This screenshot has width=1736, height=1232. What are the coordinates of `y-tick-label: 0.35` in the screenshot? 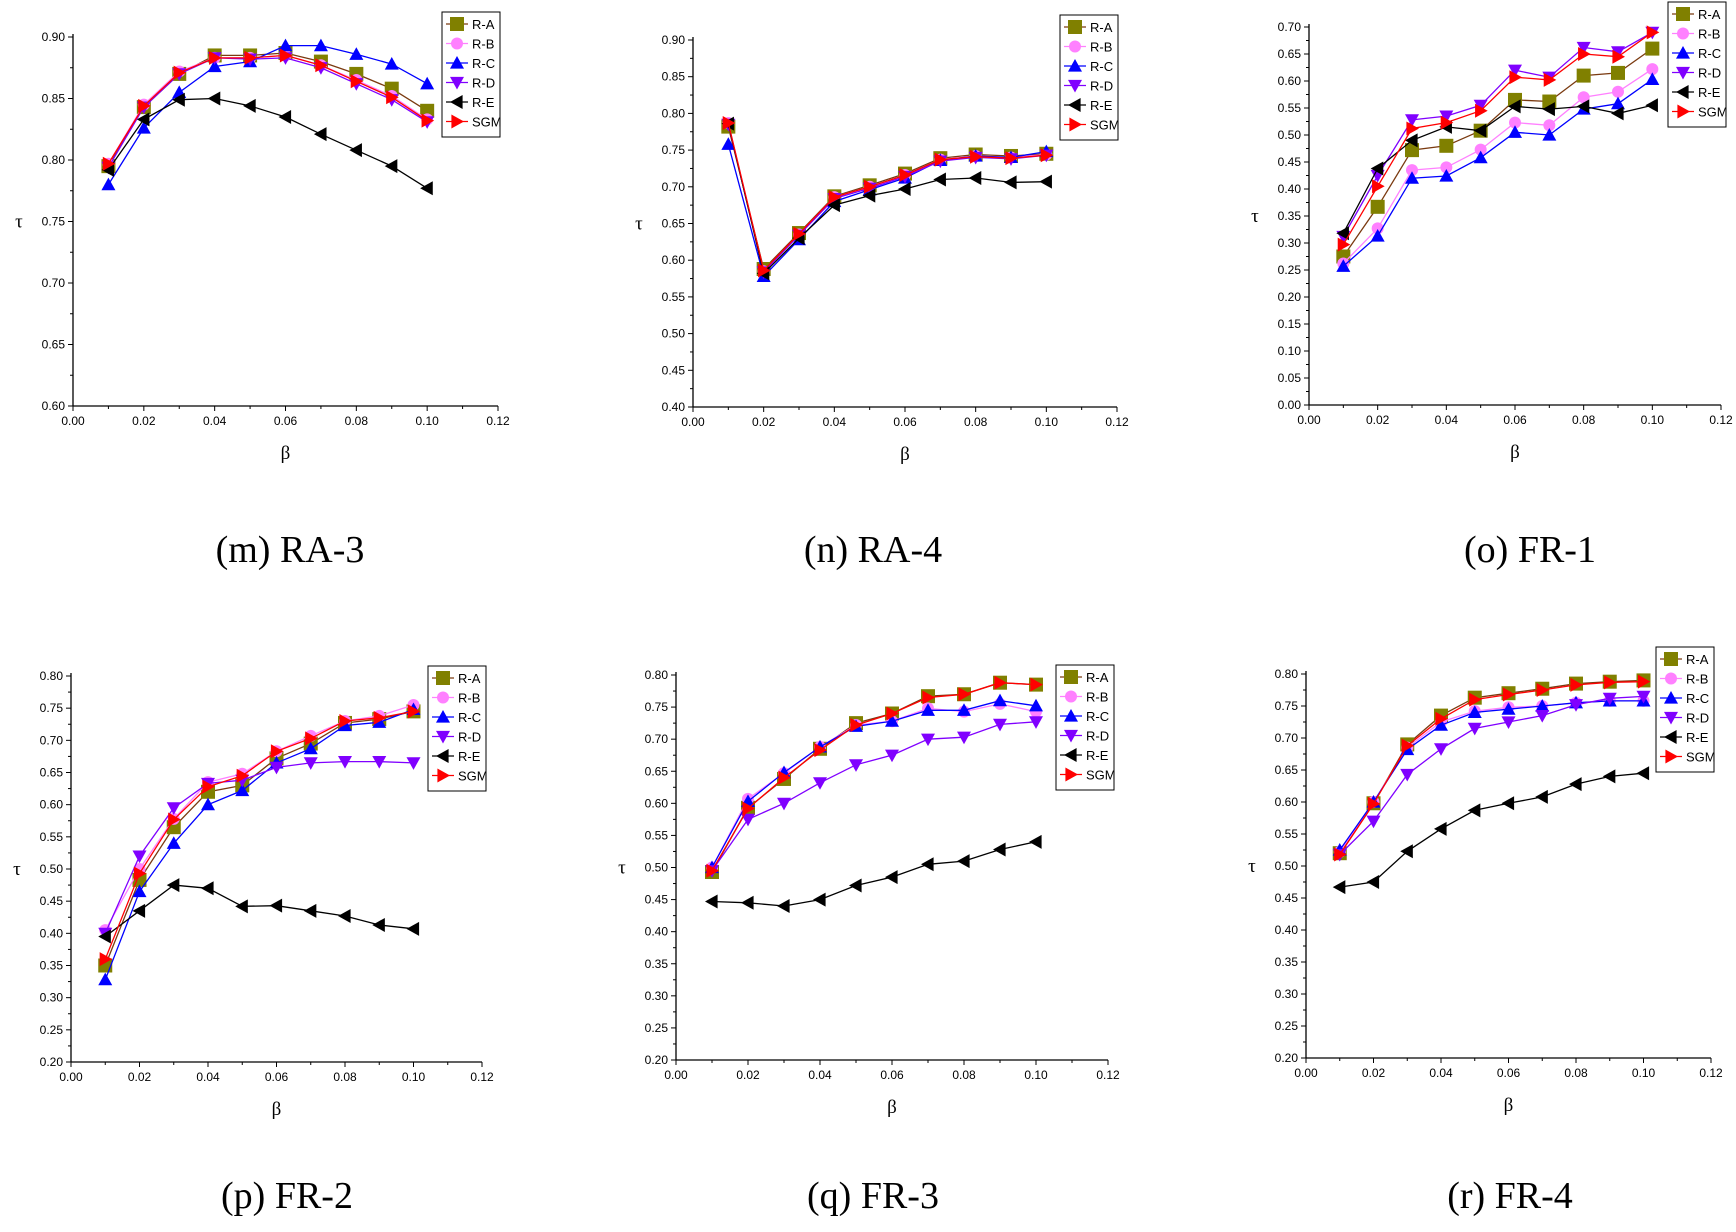 It's located at (657, 964).